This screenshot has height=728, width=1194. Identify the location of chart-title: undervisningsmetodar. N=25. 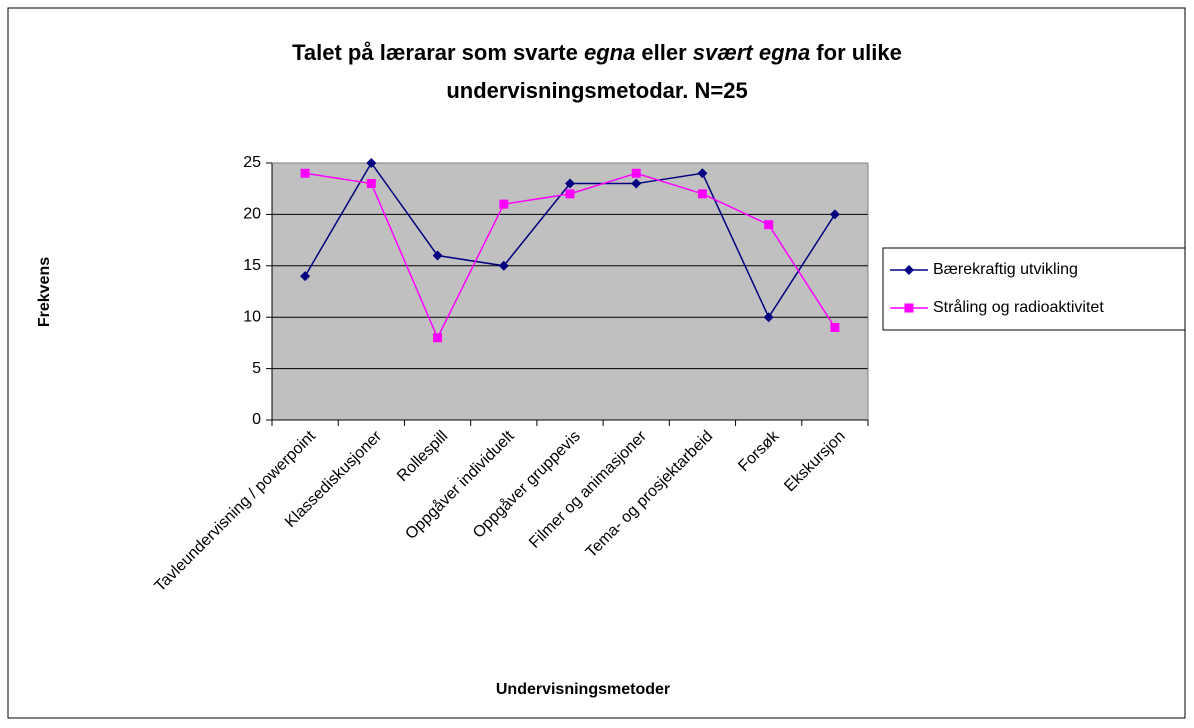
(596, 90).